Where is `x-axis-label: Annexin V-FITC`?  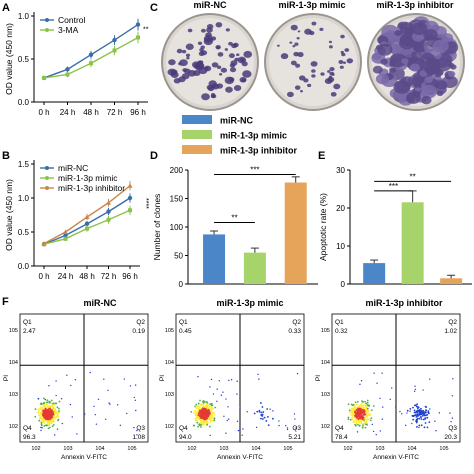 x-axis-label: Annexin V-FITC is located at coordinates (396, 457).